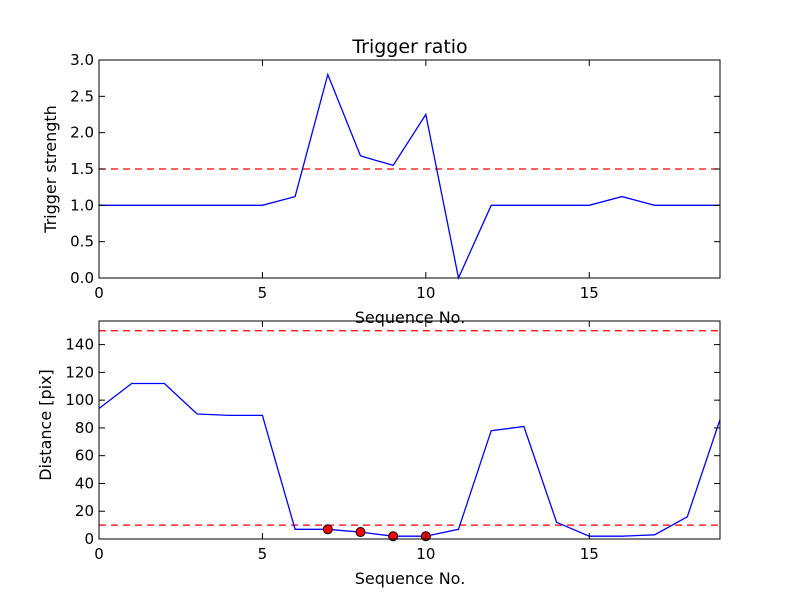 This screenshot has height=600, width=800. I want to click on y-tick: 0.0, so click(395, 278).